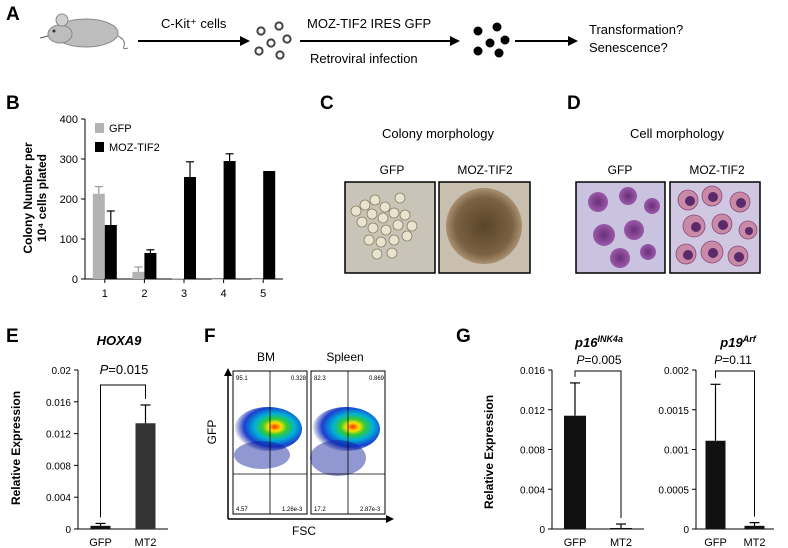  I want to click on infected-cells, so click(491, 40).